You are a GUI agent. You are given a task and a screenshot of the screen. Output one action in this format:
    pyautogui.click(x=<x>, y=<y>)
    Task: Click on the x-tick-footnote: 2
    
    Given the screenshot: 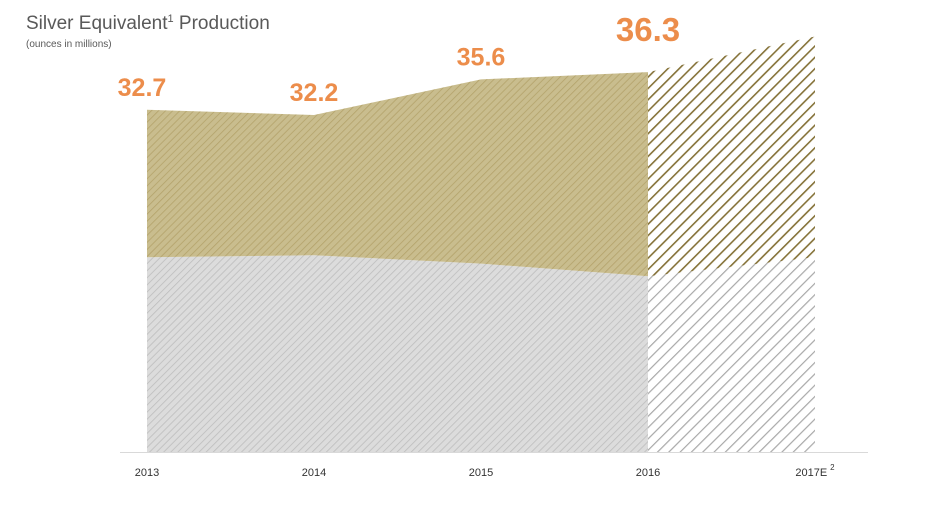 What is the action you would take?
    pyautogui.click(x=832, y=467)
    